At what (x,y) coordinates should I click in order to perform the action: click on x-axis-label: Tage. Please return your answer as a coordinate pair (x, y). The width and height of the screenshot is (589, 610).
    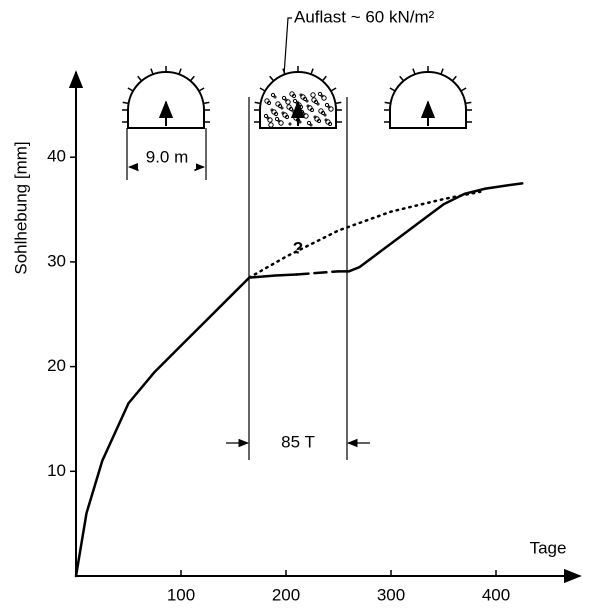
    Looking at the image, I should click on (548, 547).